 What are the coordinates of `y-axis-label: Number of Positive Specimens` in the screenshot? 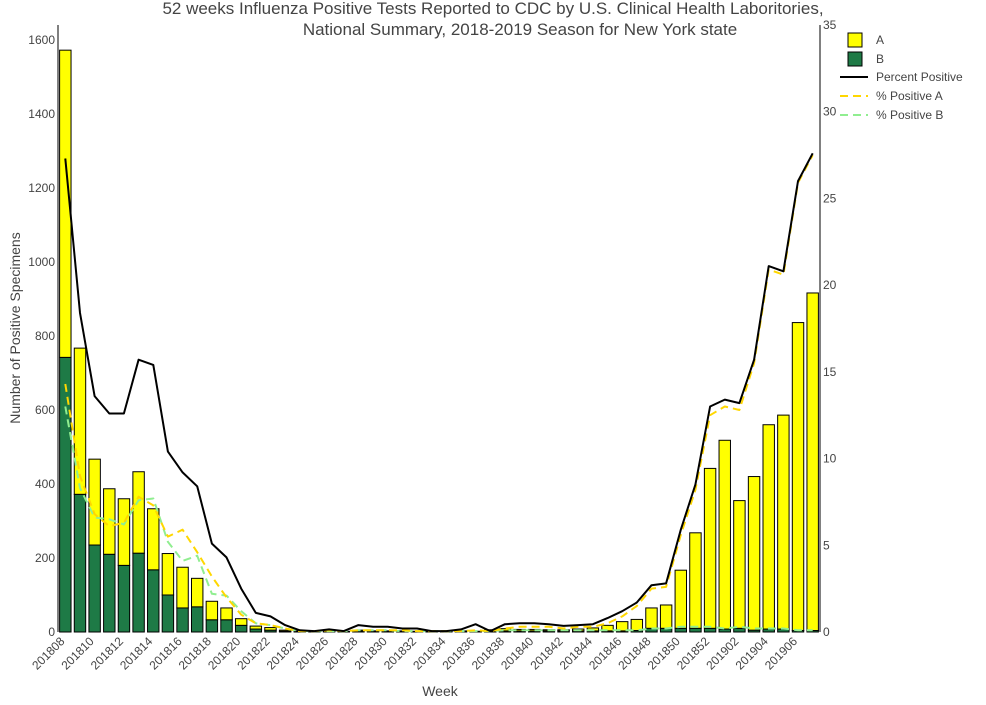 It's located at (15, 327).